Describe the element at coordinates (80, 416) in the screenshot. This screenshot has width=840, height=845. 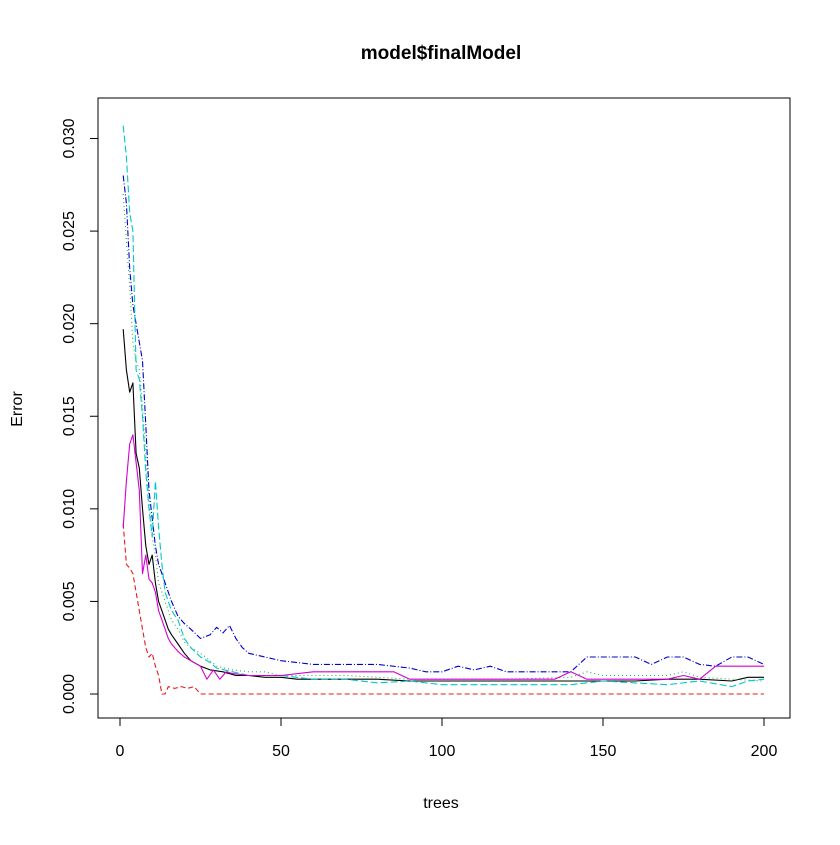
I see `y-axis: 0.000 0.005 0.010 0.015 0.020 0.025 0.030` at that location.